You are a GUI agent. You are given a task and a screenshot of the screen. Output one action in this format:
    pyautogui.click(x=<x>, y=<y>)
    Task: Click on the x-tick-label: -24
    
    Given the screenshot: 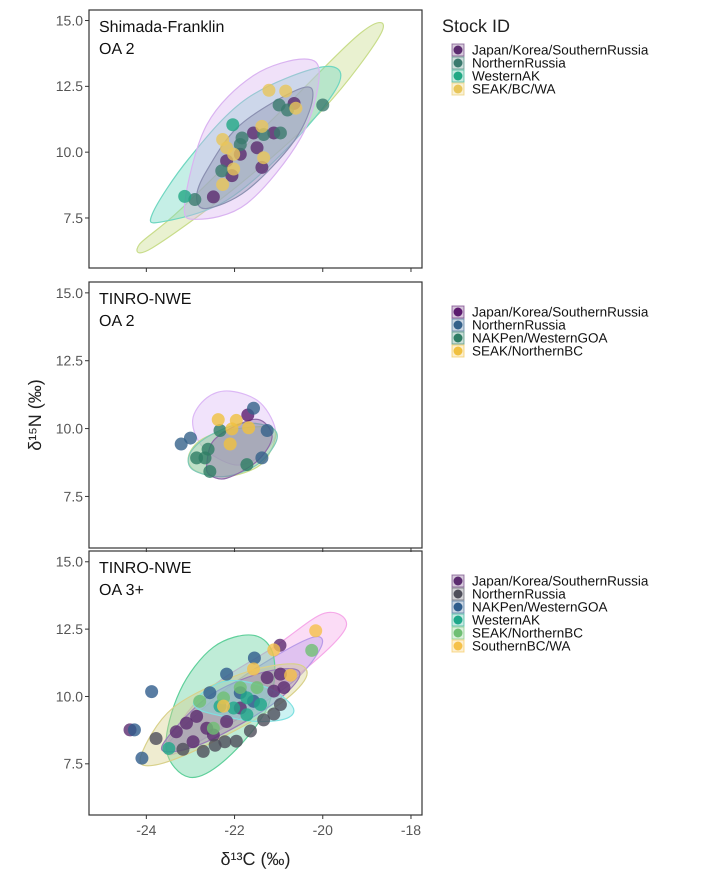 What is the action you would take?
    pyautogui.click(x=146, y=830)
    